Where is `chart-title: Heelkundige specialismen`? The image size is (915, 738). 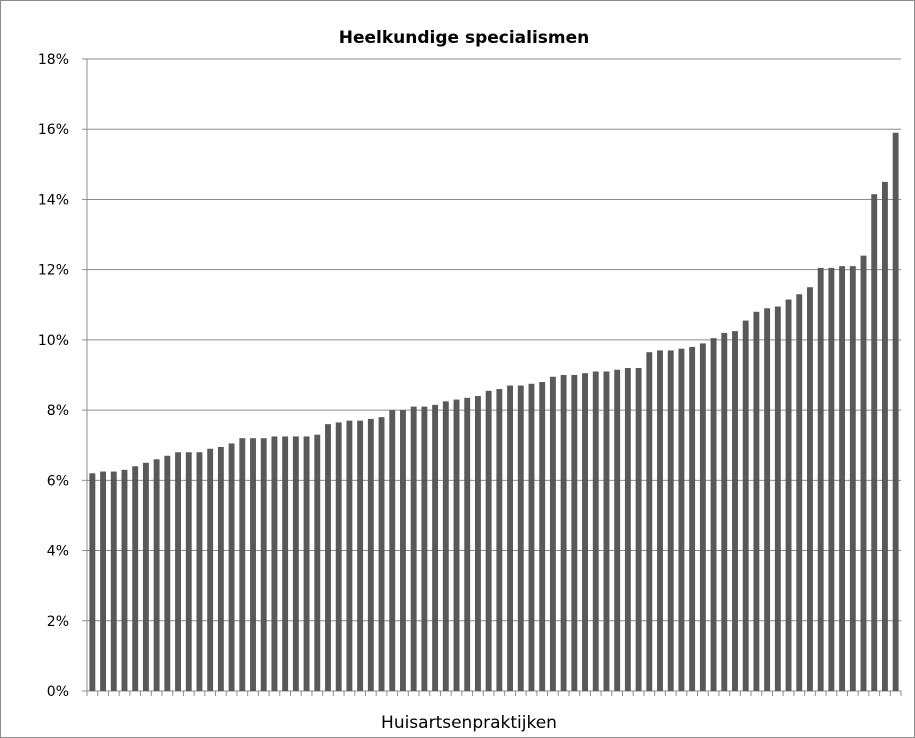 chart-title: Heelkundige specialismen is located at coordinates (464, 38).